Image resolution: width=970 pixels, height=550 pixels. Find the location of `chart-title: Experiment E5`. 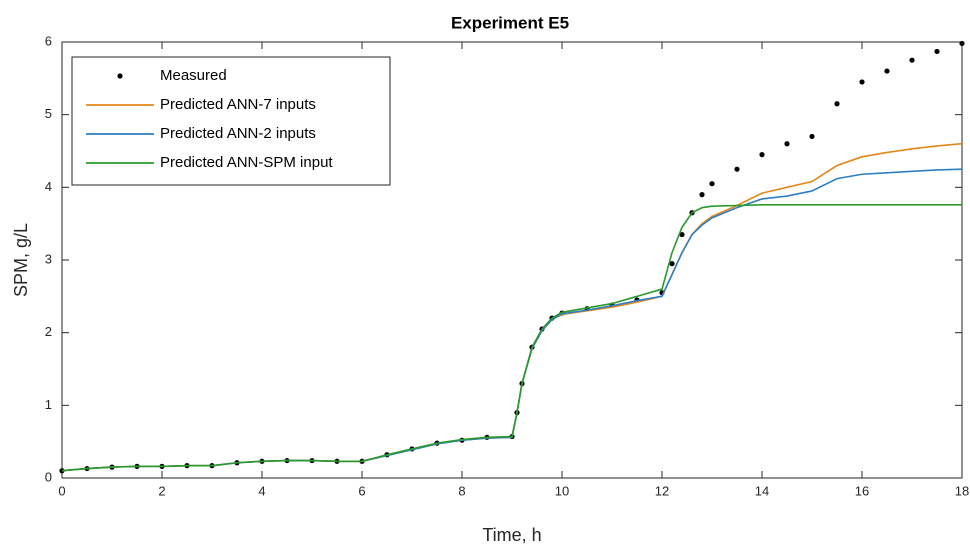

chart-title: Experiment E5 is located at coordinates (510, 22).